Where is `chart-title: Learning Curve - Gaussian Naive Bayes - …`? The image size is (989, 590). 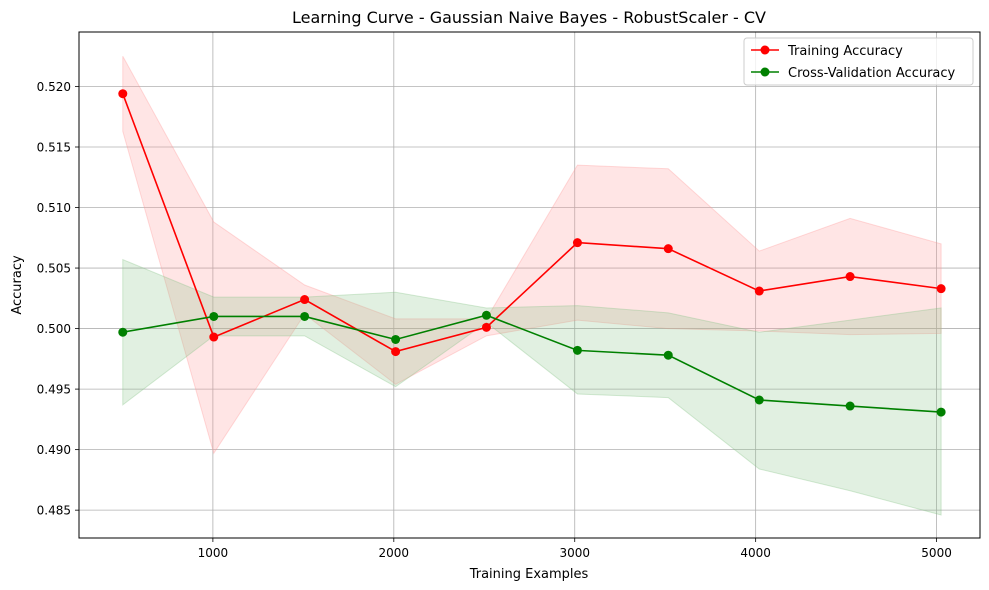
chart-title: Learning Curve - Gaussian Naive Bayes - … is located at coordinates (529, 17).